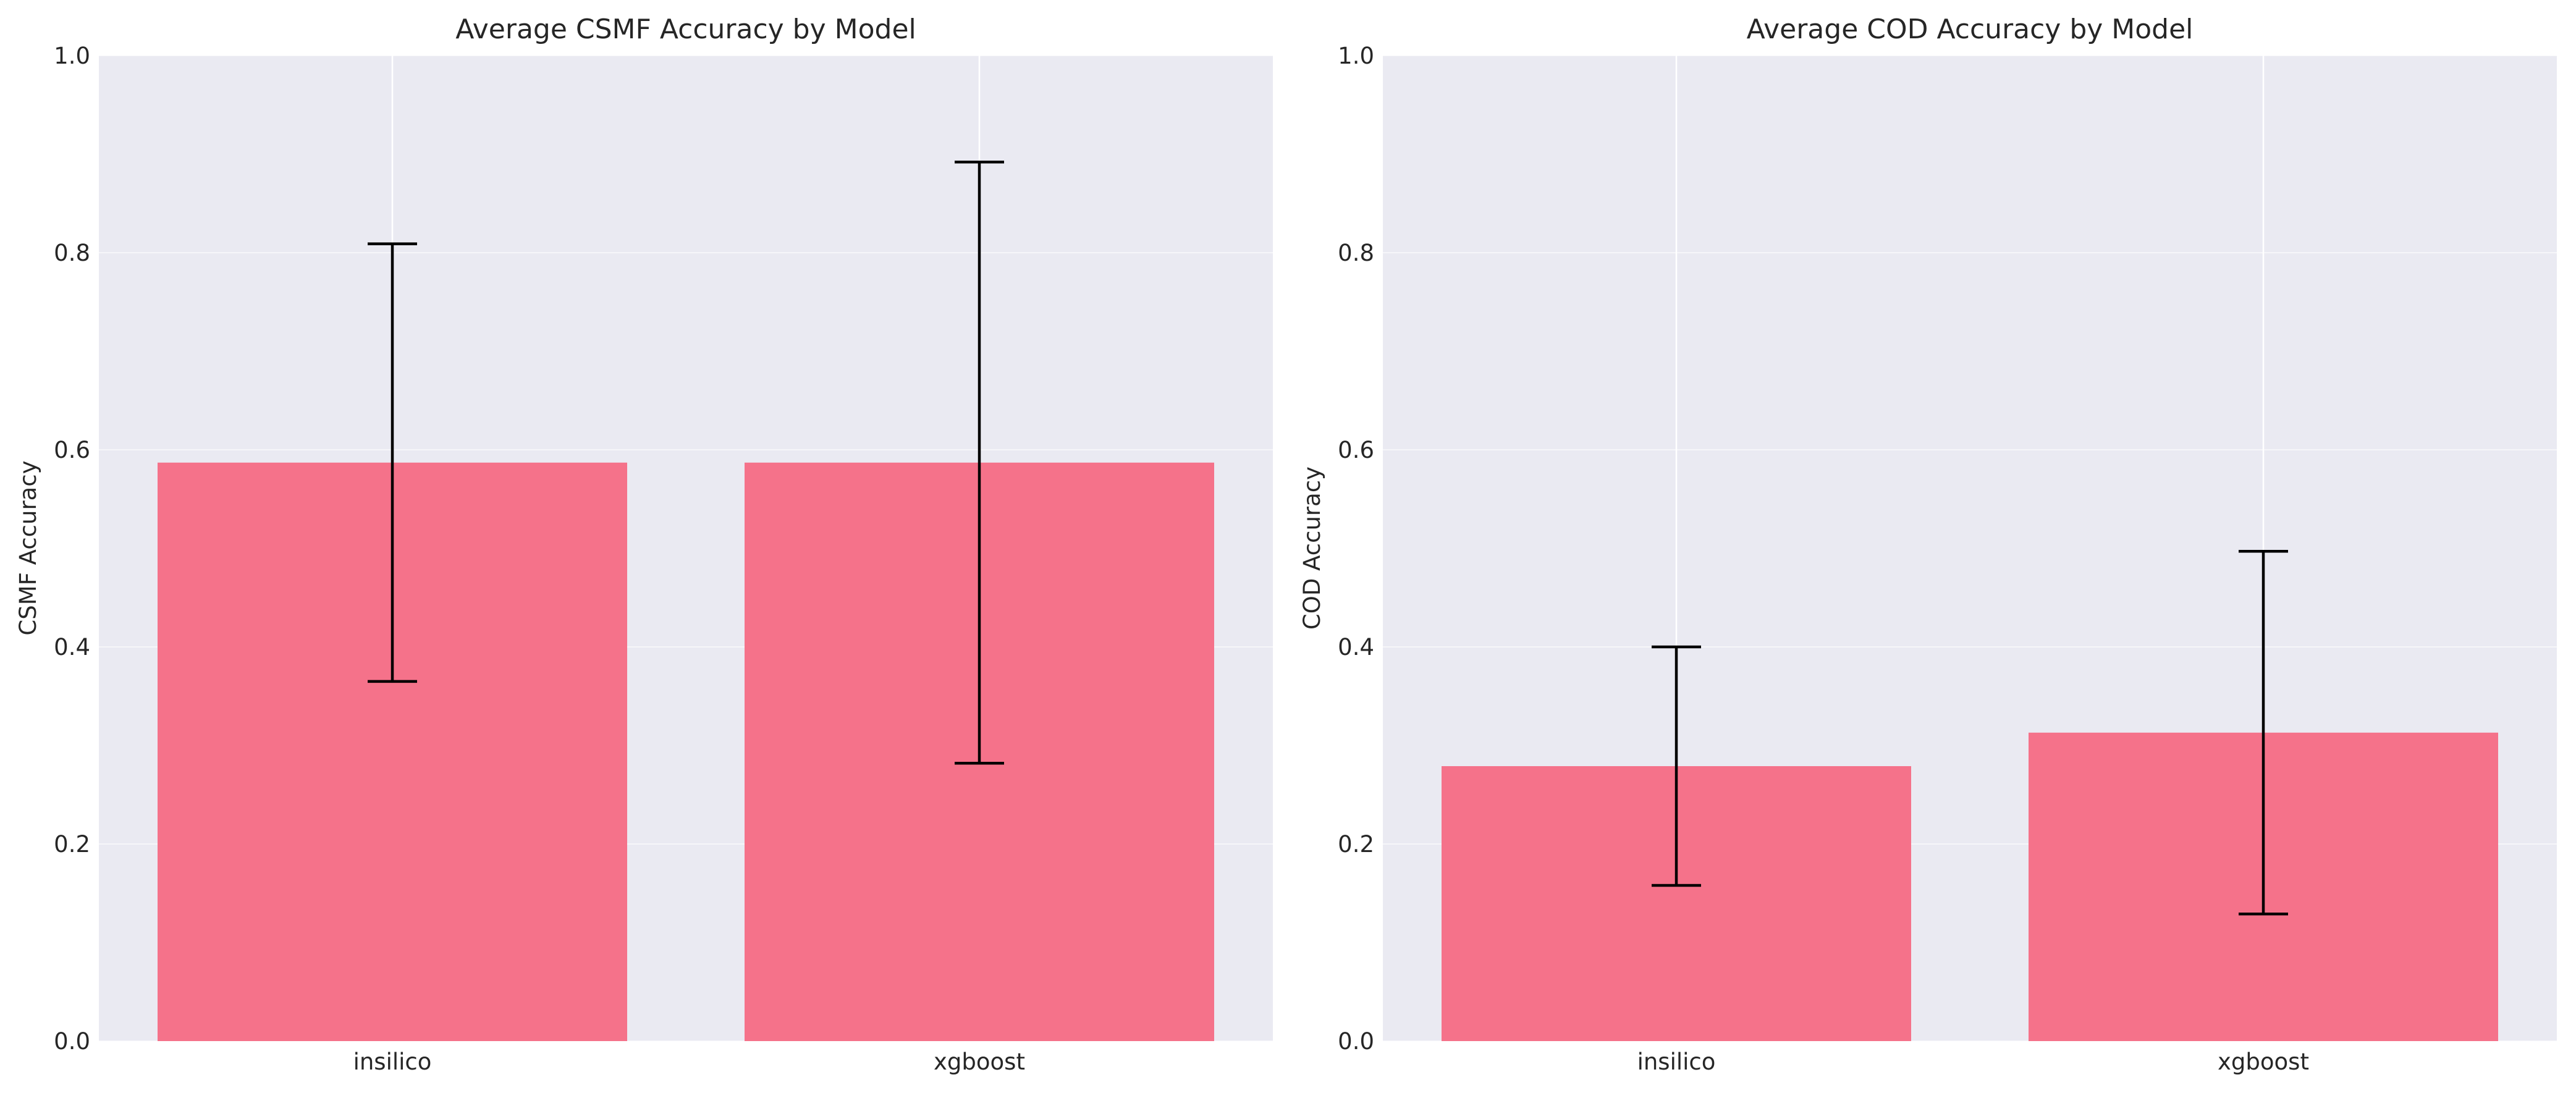  I want to click on y-axis-label-cod: COD Accuracy, so click(1312, 548).